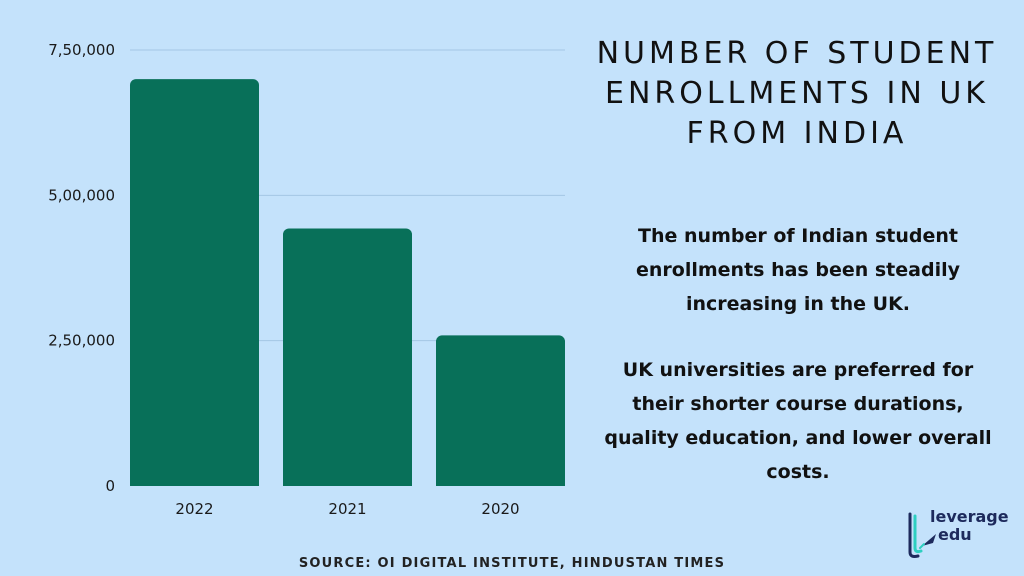 This screenshot has width=1024, height=576. I want to click on logo-text: leverage edu, so click(969, 526).